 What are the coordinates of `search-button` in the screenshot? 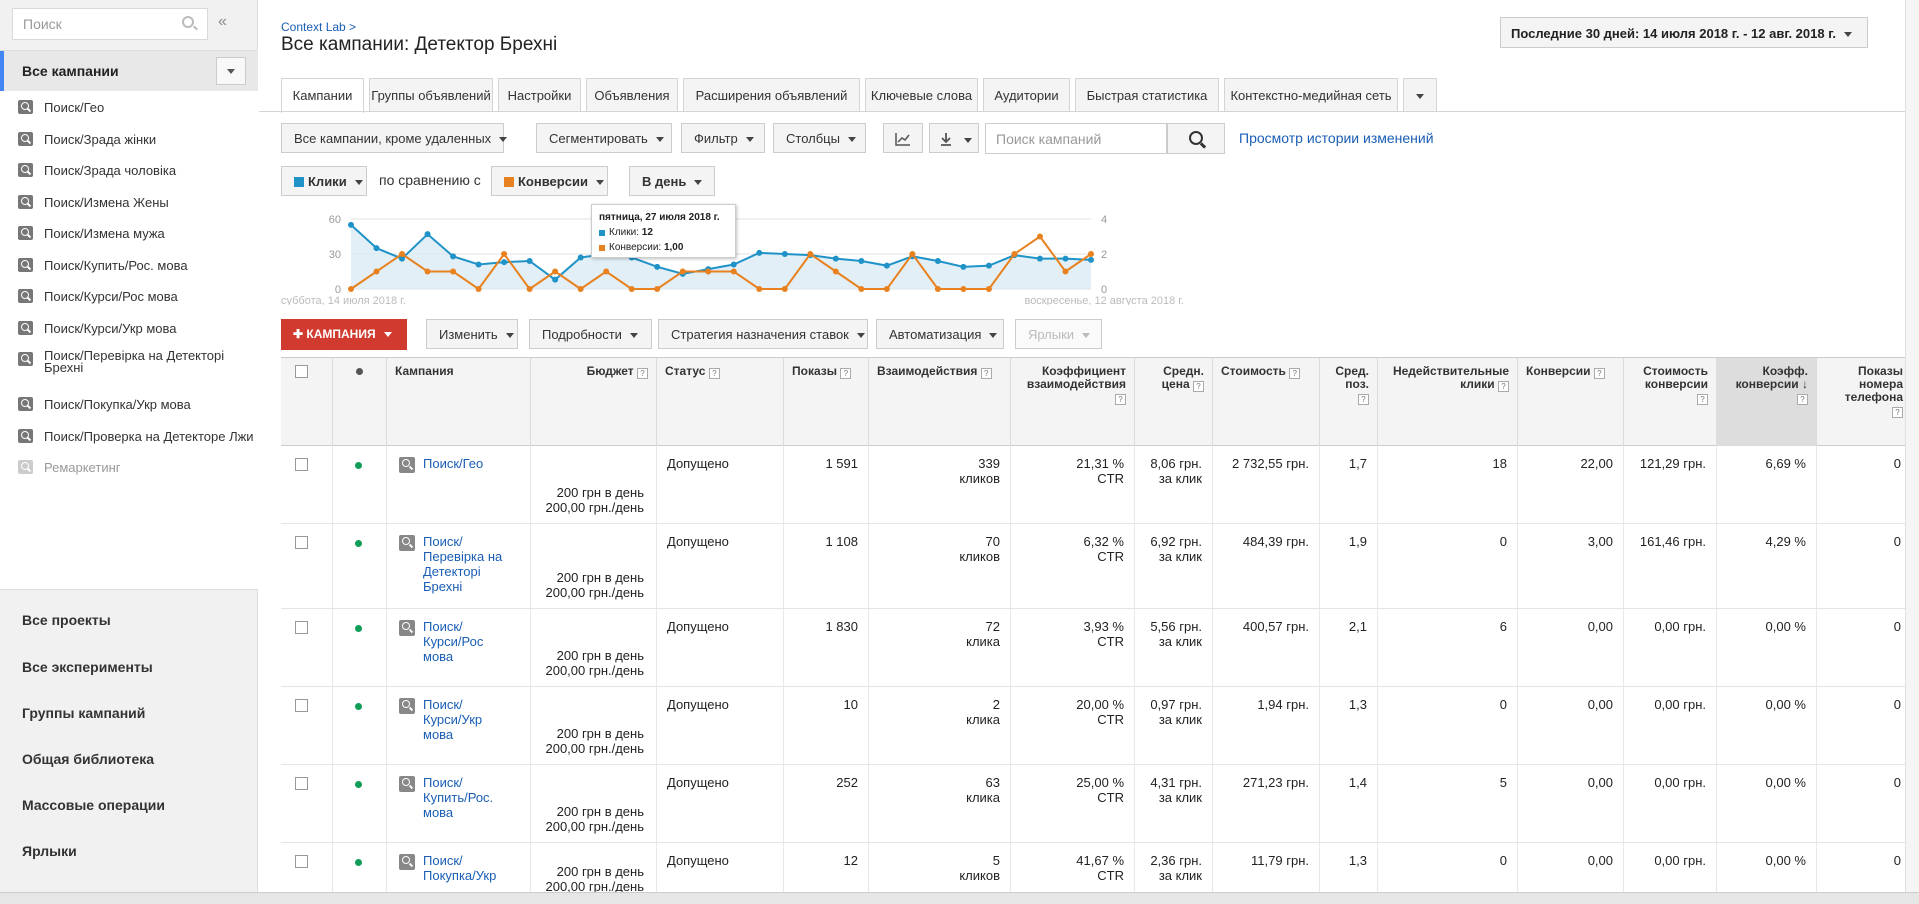 It's located at (1196, 138).